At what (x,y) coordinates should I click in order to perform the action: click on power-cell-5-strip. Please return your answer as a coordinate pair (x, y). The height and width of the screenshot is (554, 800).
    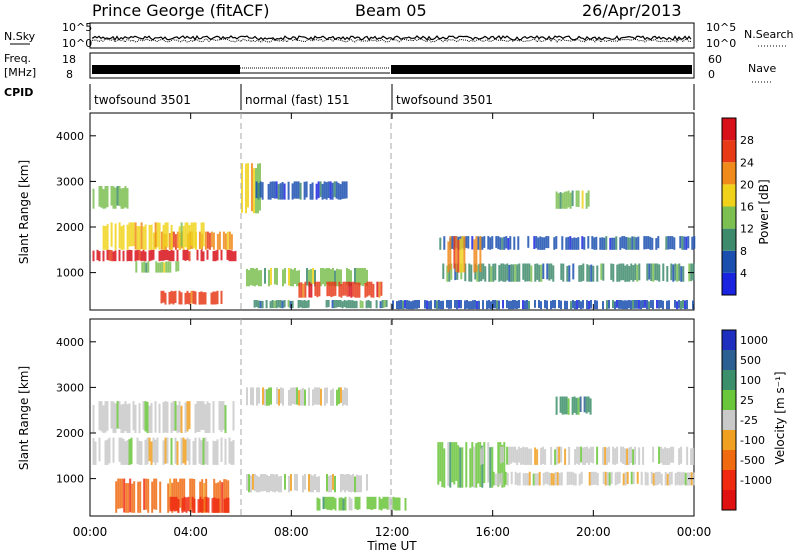
    Looking at the image, I should click on (215, 298).